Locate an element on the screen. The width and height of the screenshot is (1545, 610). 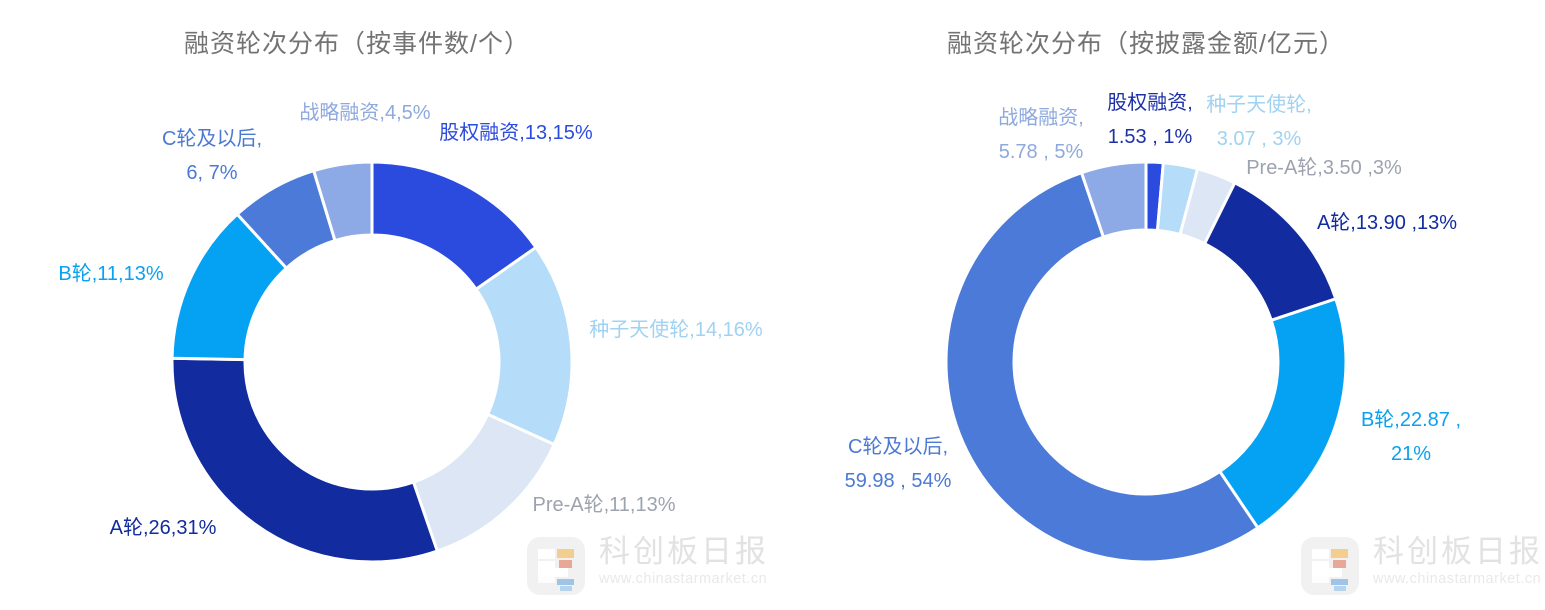
chart-title-right: 融资轮次分布（按披露金额/亿元） is located at coordinates (1146, 44).